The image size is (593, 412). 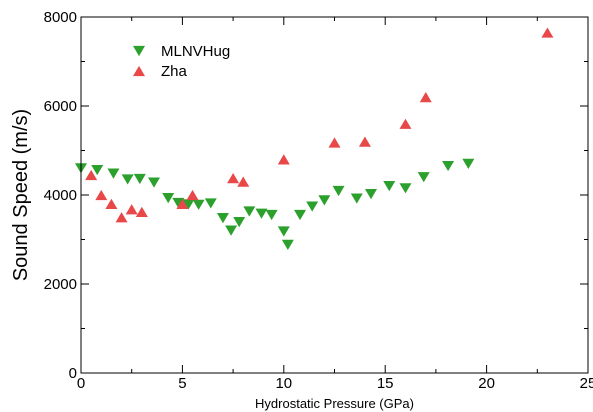 I want to click on y-tick-label: 0, so click(x=73, y=373).